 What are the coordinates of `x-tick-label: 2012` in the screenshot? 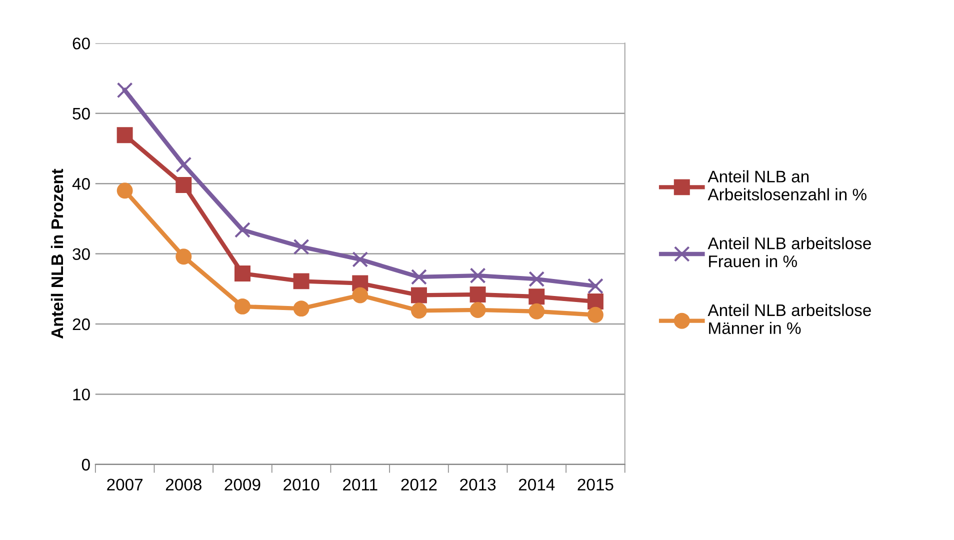 It's located at (419, 484).